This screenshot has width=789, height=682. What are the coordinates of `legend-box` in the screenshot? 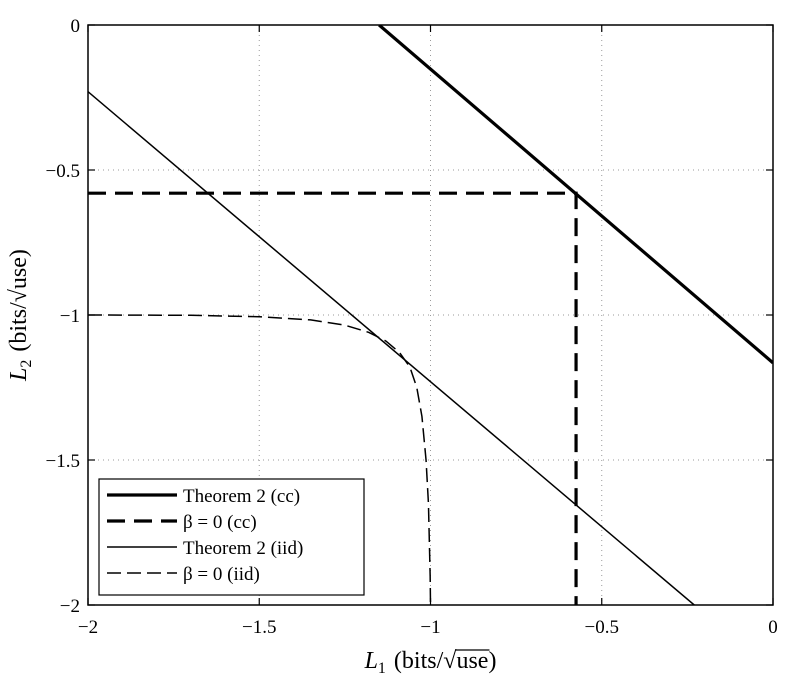 It's located at (231, 537).